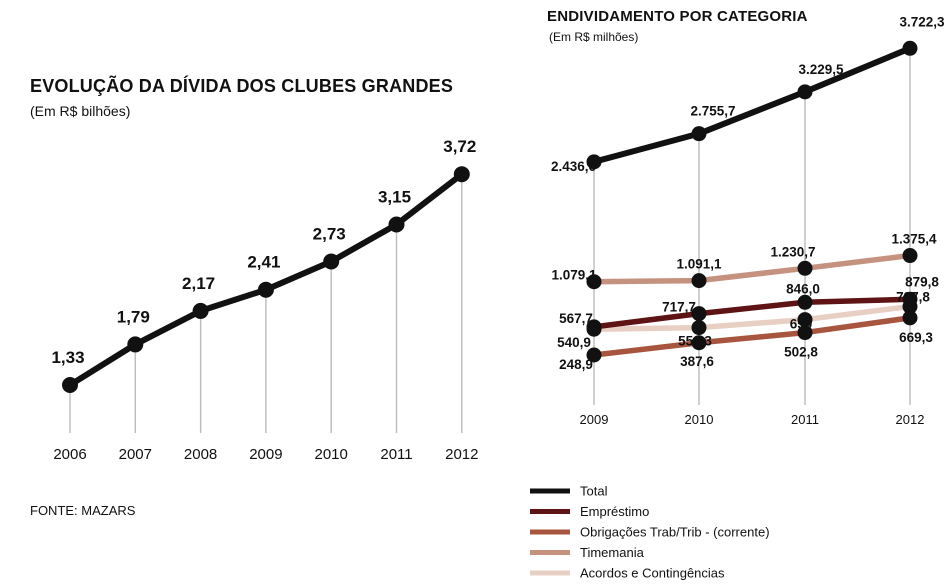  Describe the element at coordinates (200, 454) in the screenshot. I see `left-tick-label-2008: 2008` at that location.